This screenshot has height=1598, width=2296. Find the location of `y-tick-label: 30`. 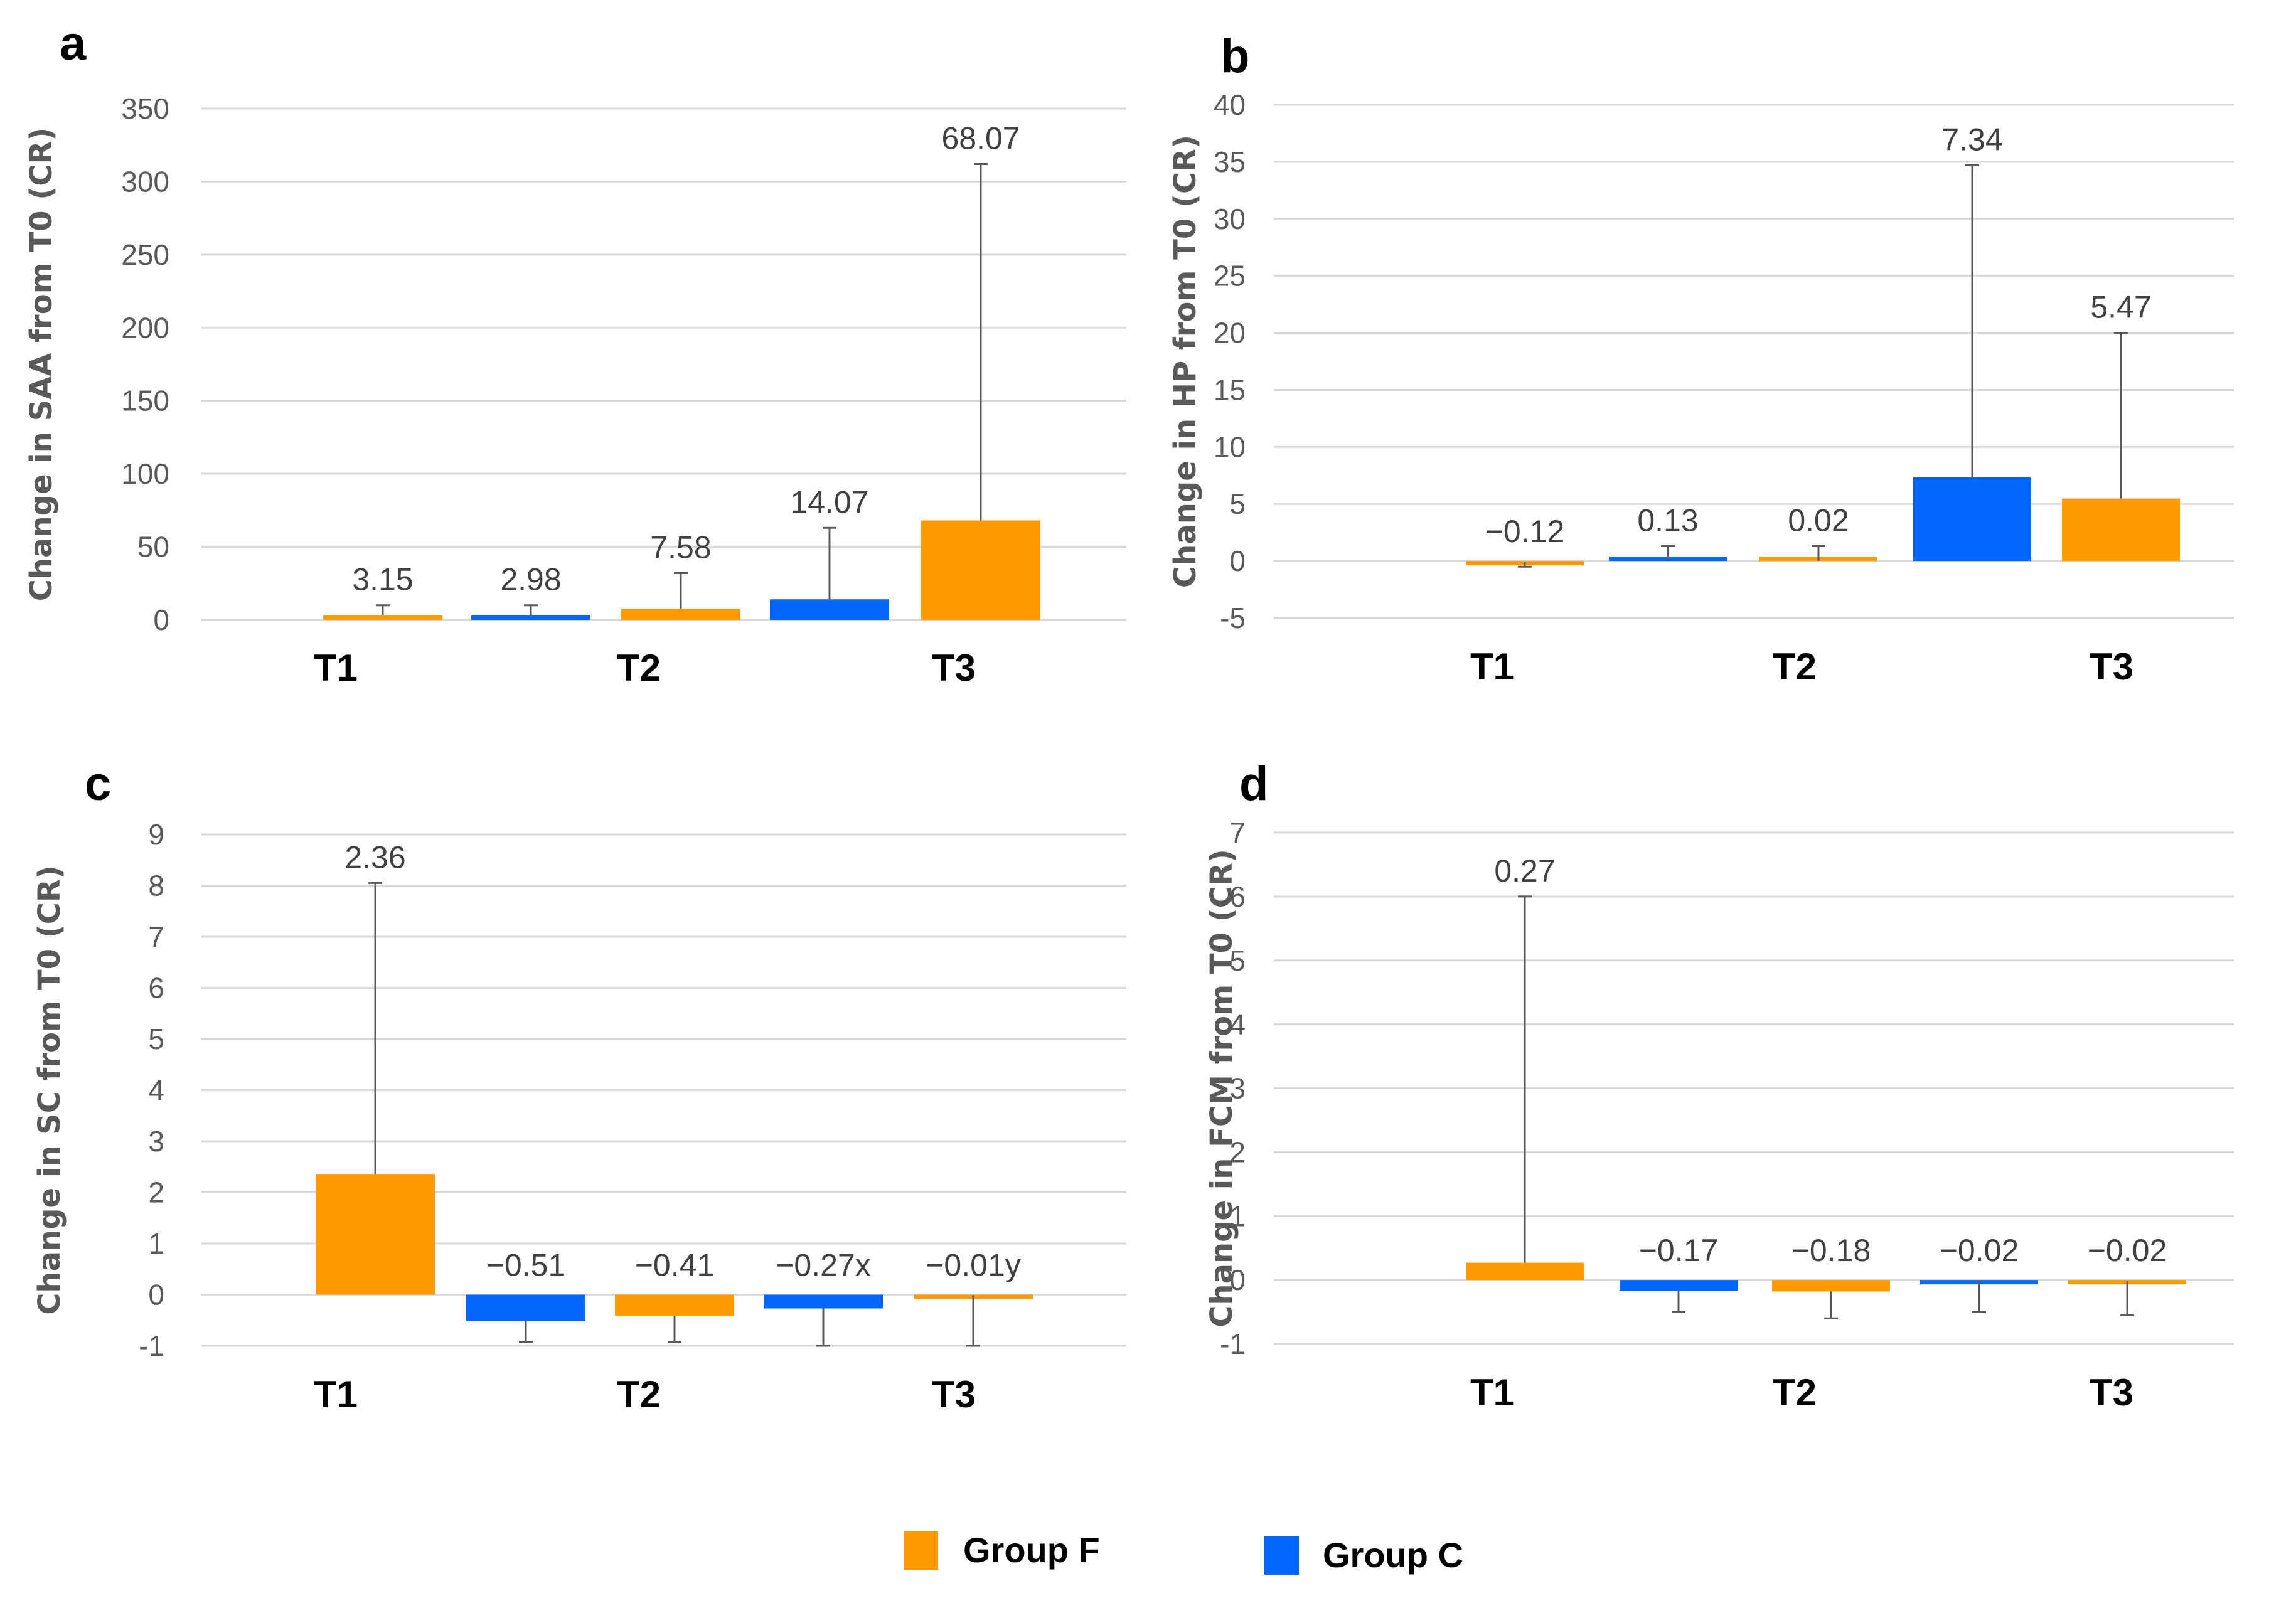

y-tick-label: 30 is located at coordinates (1230, 219).